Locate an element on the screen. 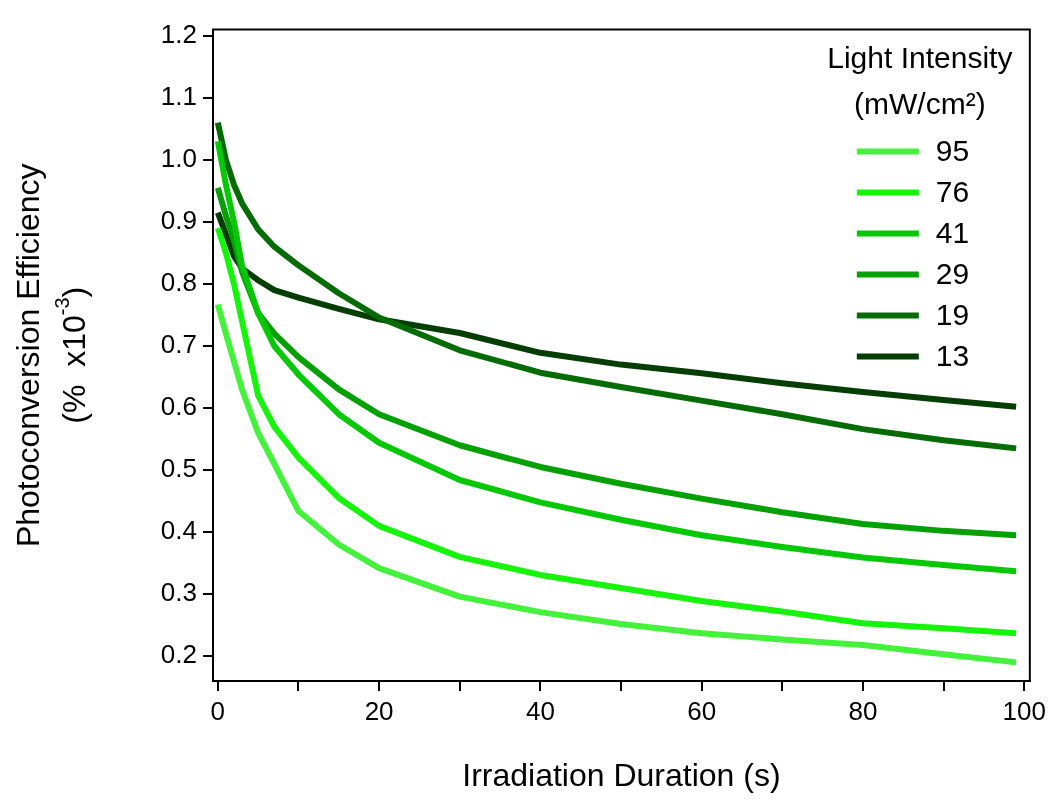  legend-label: 19 is located at coordinates (952, 314).